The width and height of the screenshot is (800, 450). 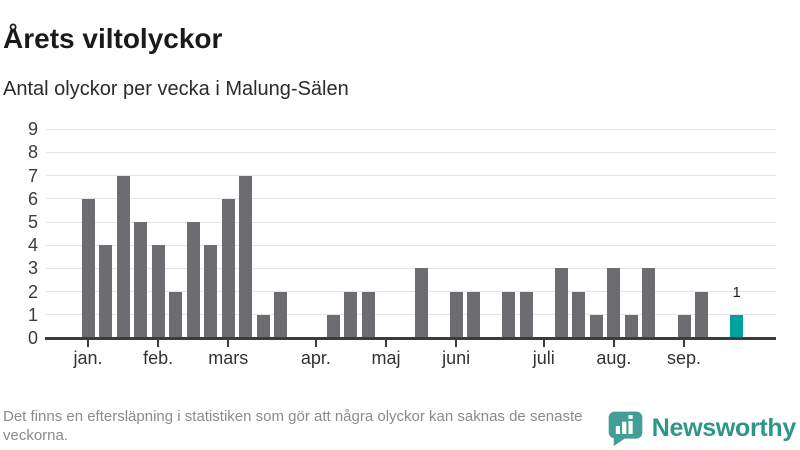 I want to click on x-axis-tick-mars, so click(x=228, y=343).